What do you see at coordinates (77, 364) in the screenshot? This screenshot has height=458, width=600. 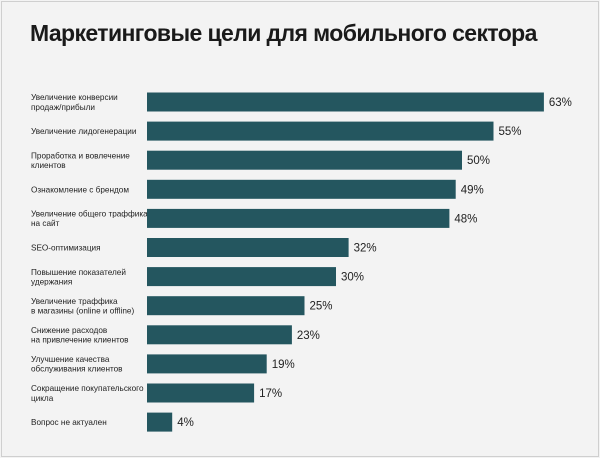 I see `category-label: Улучшение качества обслуживания клиентов` at bounding box center [77, 364].